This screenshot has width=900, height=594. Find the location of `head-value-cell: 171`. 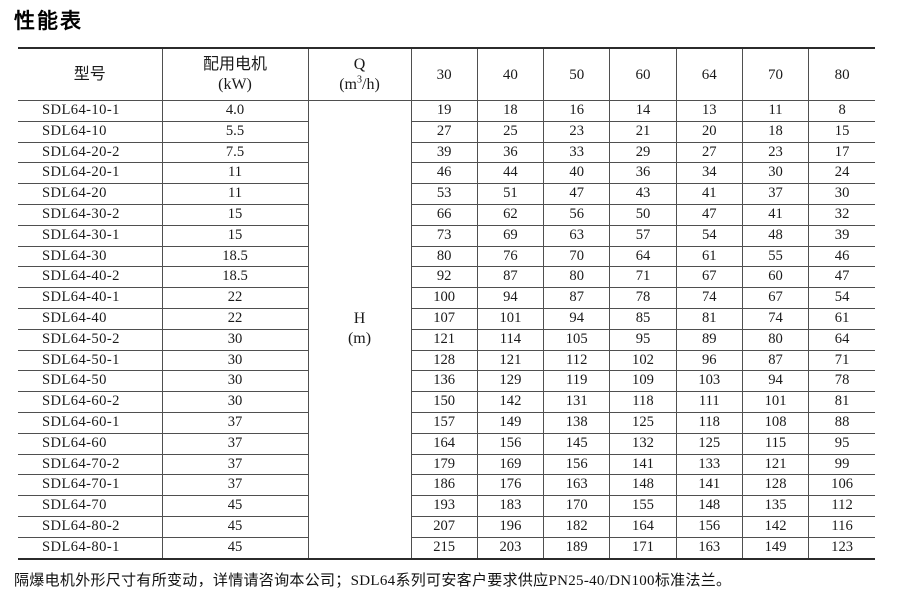

head-value-cell: 171 is located at coordinates (643, 548).